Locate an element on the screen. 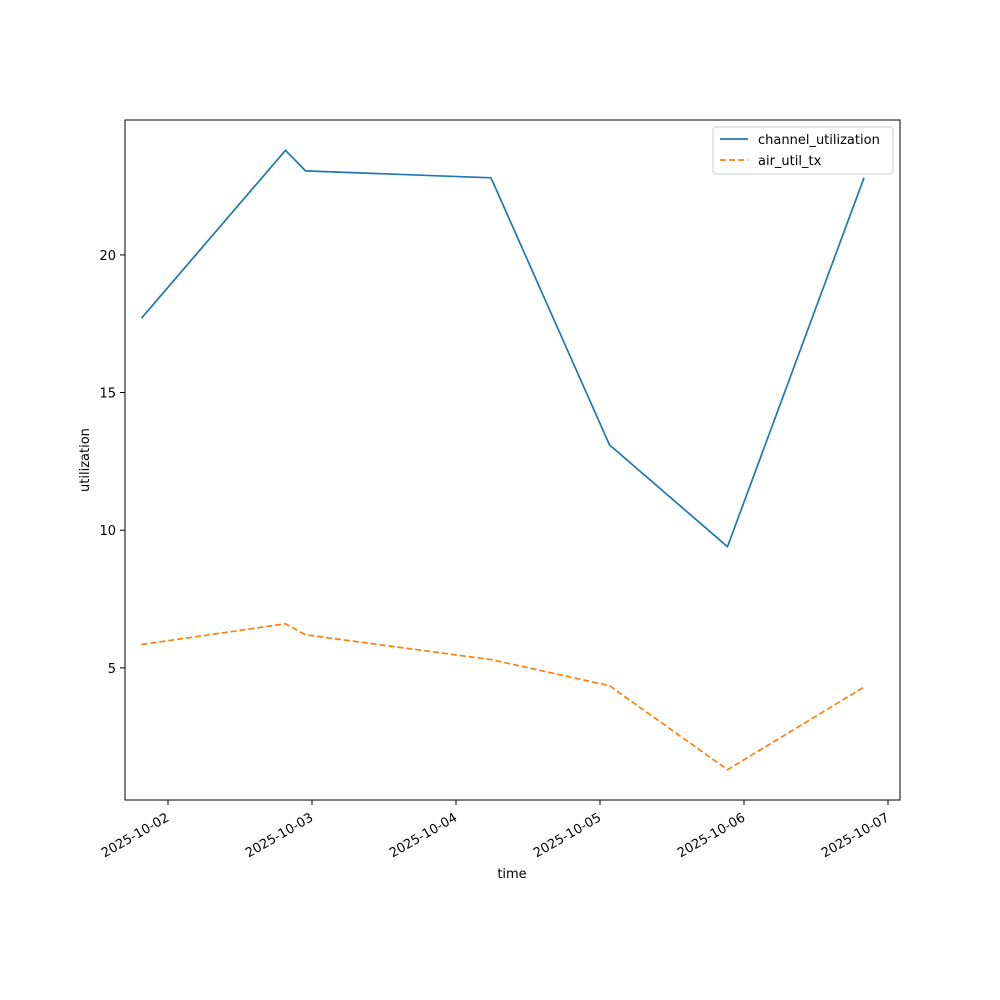  y-axis-label: utilization is located at coordinates (85, 460).